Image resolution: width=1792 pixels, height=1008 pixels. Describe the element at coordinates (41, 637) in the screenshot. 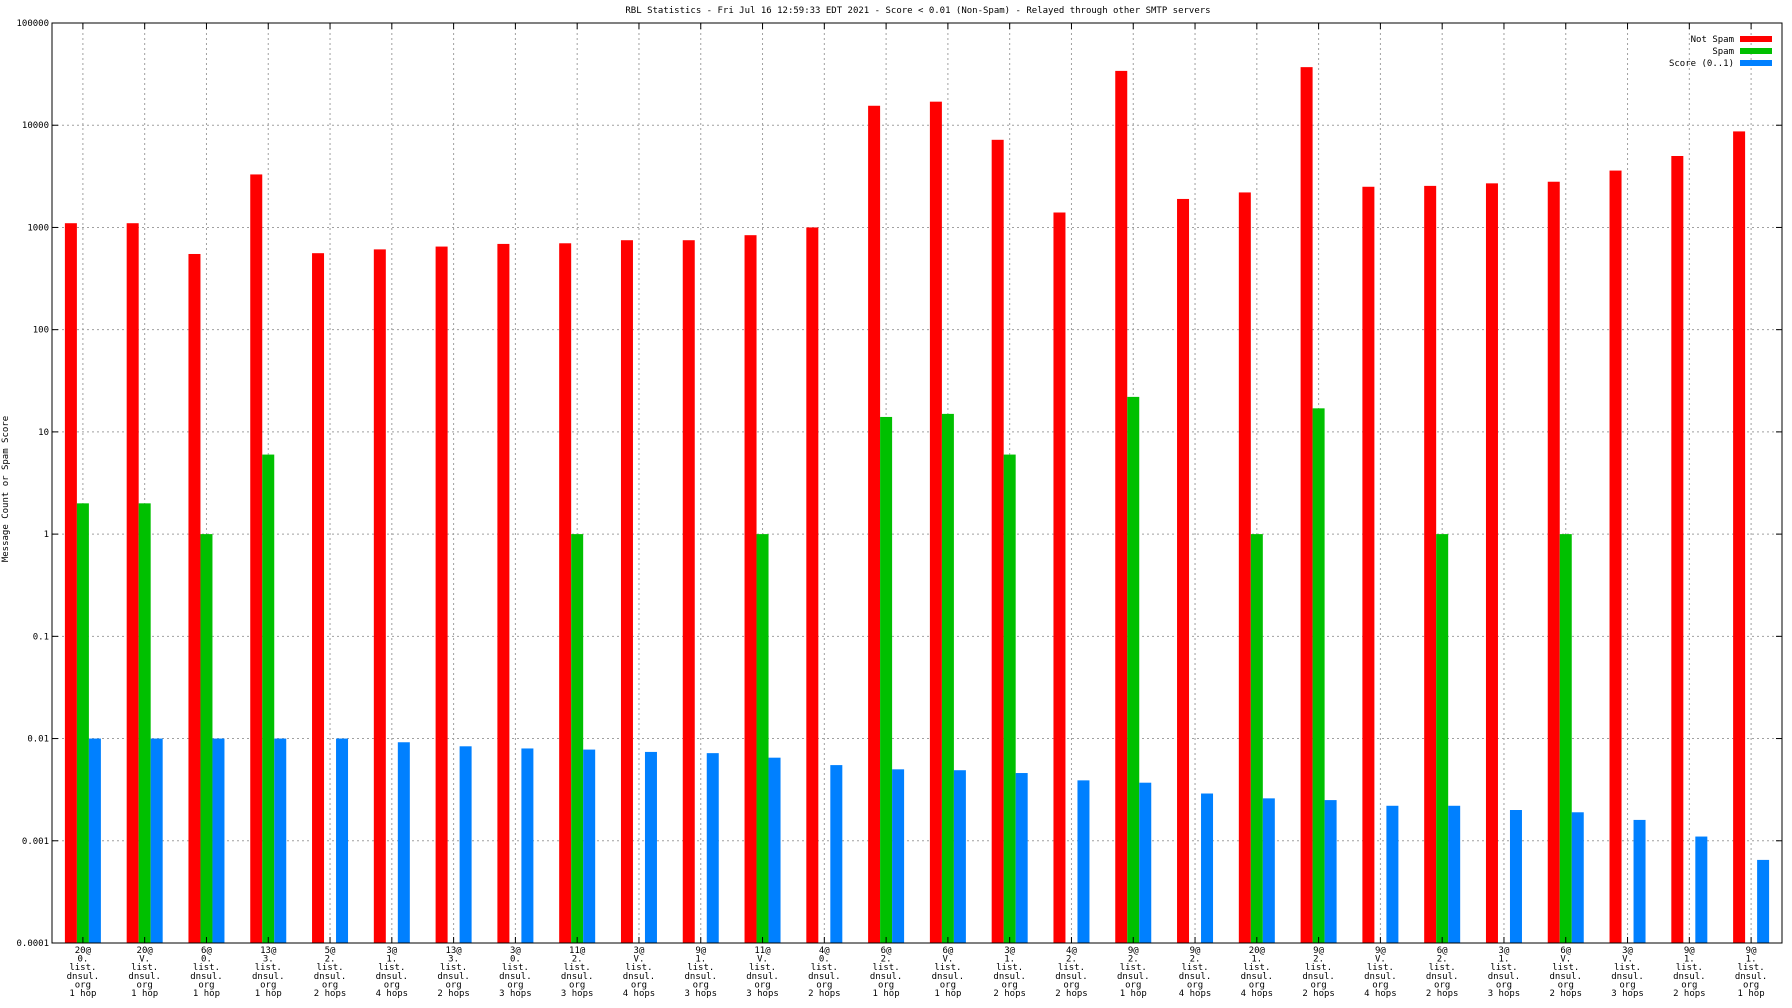

I see `y-tick-label: 0.1` at that location.